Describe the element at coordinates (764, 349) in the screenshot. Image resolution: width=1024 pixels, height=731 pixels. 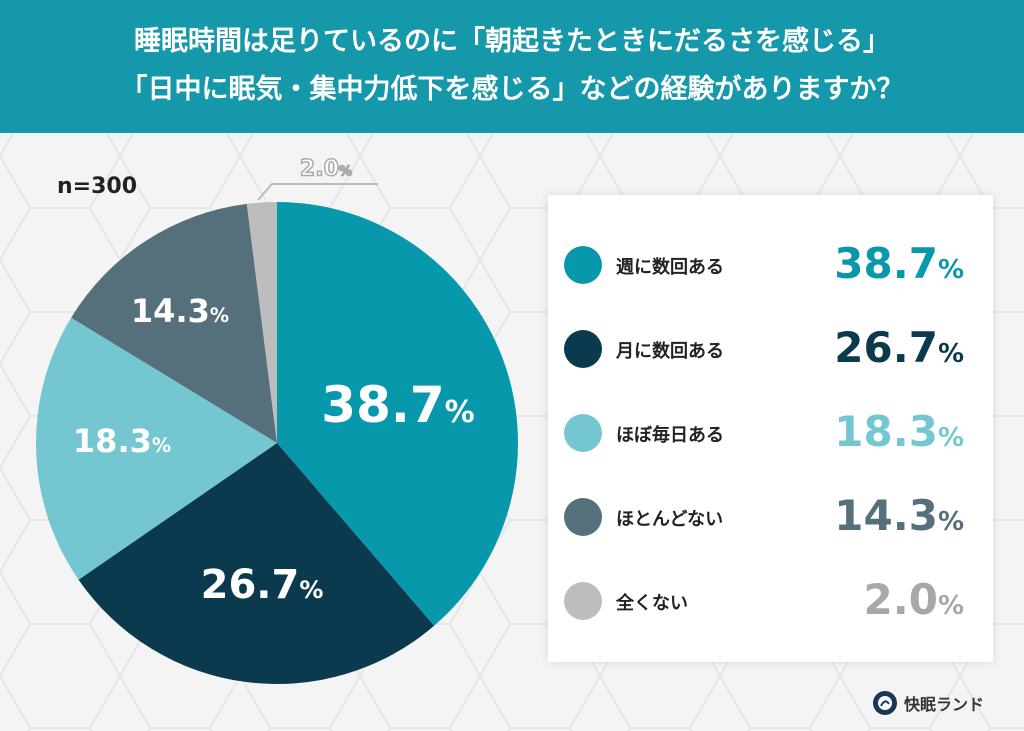
I see `legend-item: 月に数回ある 26.7%` at that location.